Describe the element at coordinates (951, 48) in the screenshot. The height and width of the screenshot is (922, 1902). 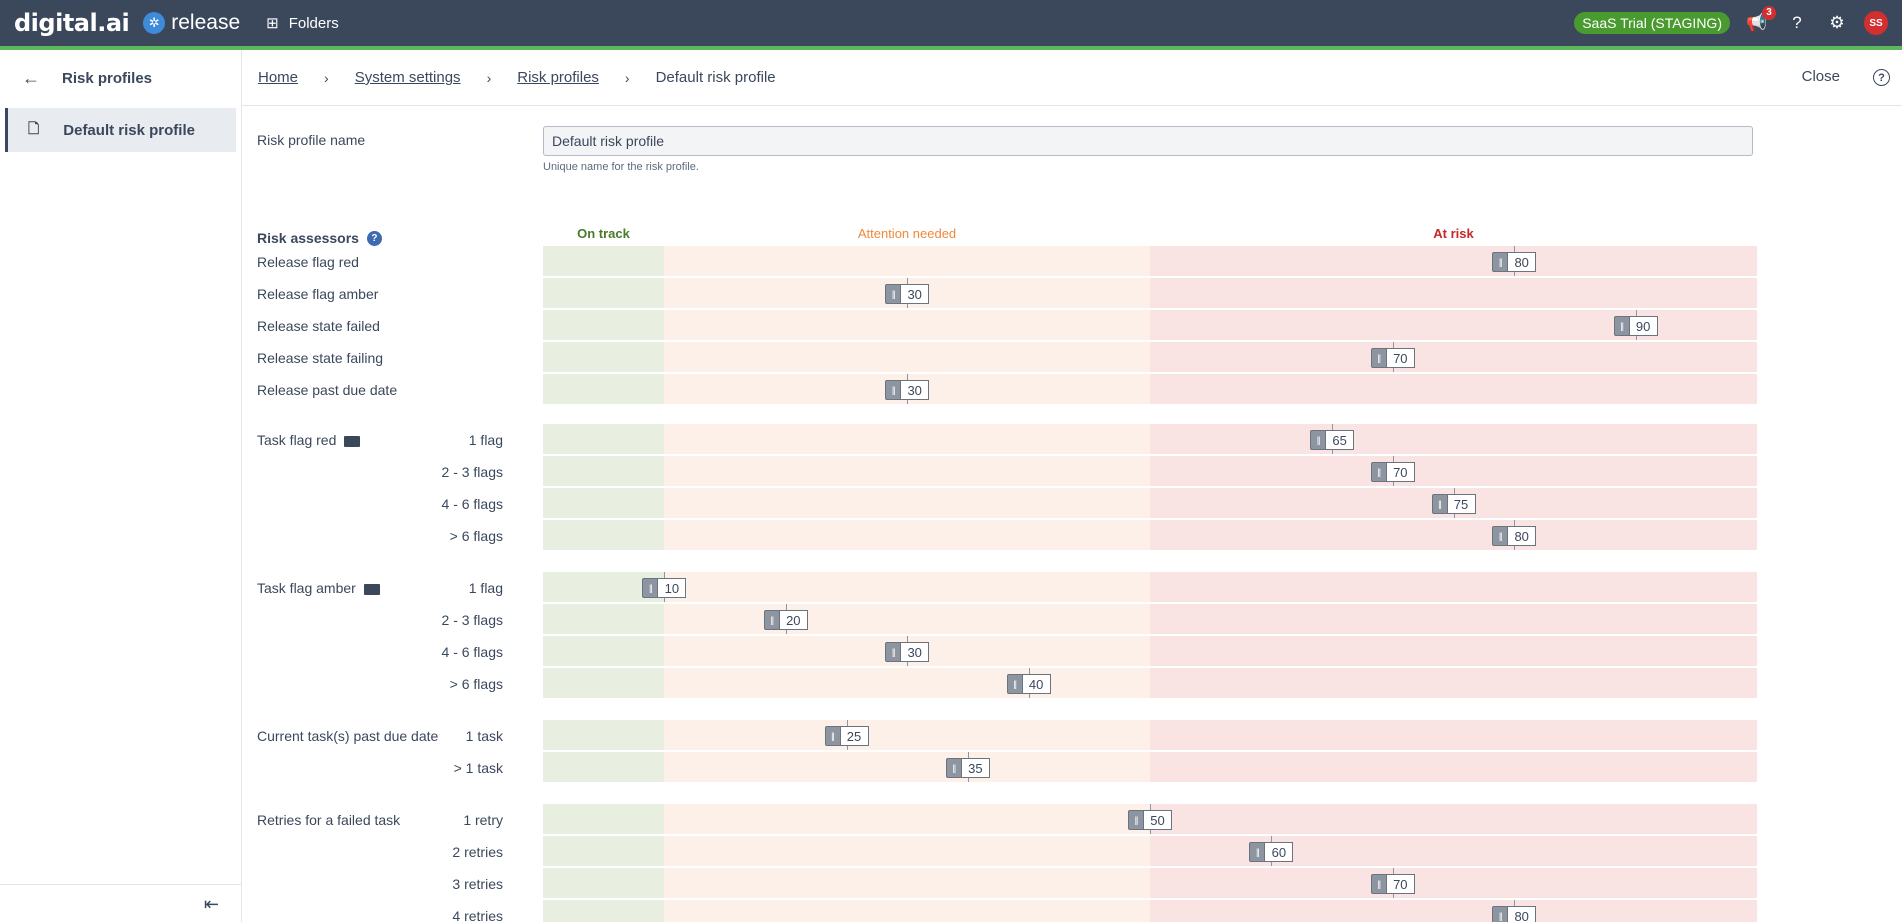
I see `topbar-accent-line` at that location.